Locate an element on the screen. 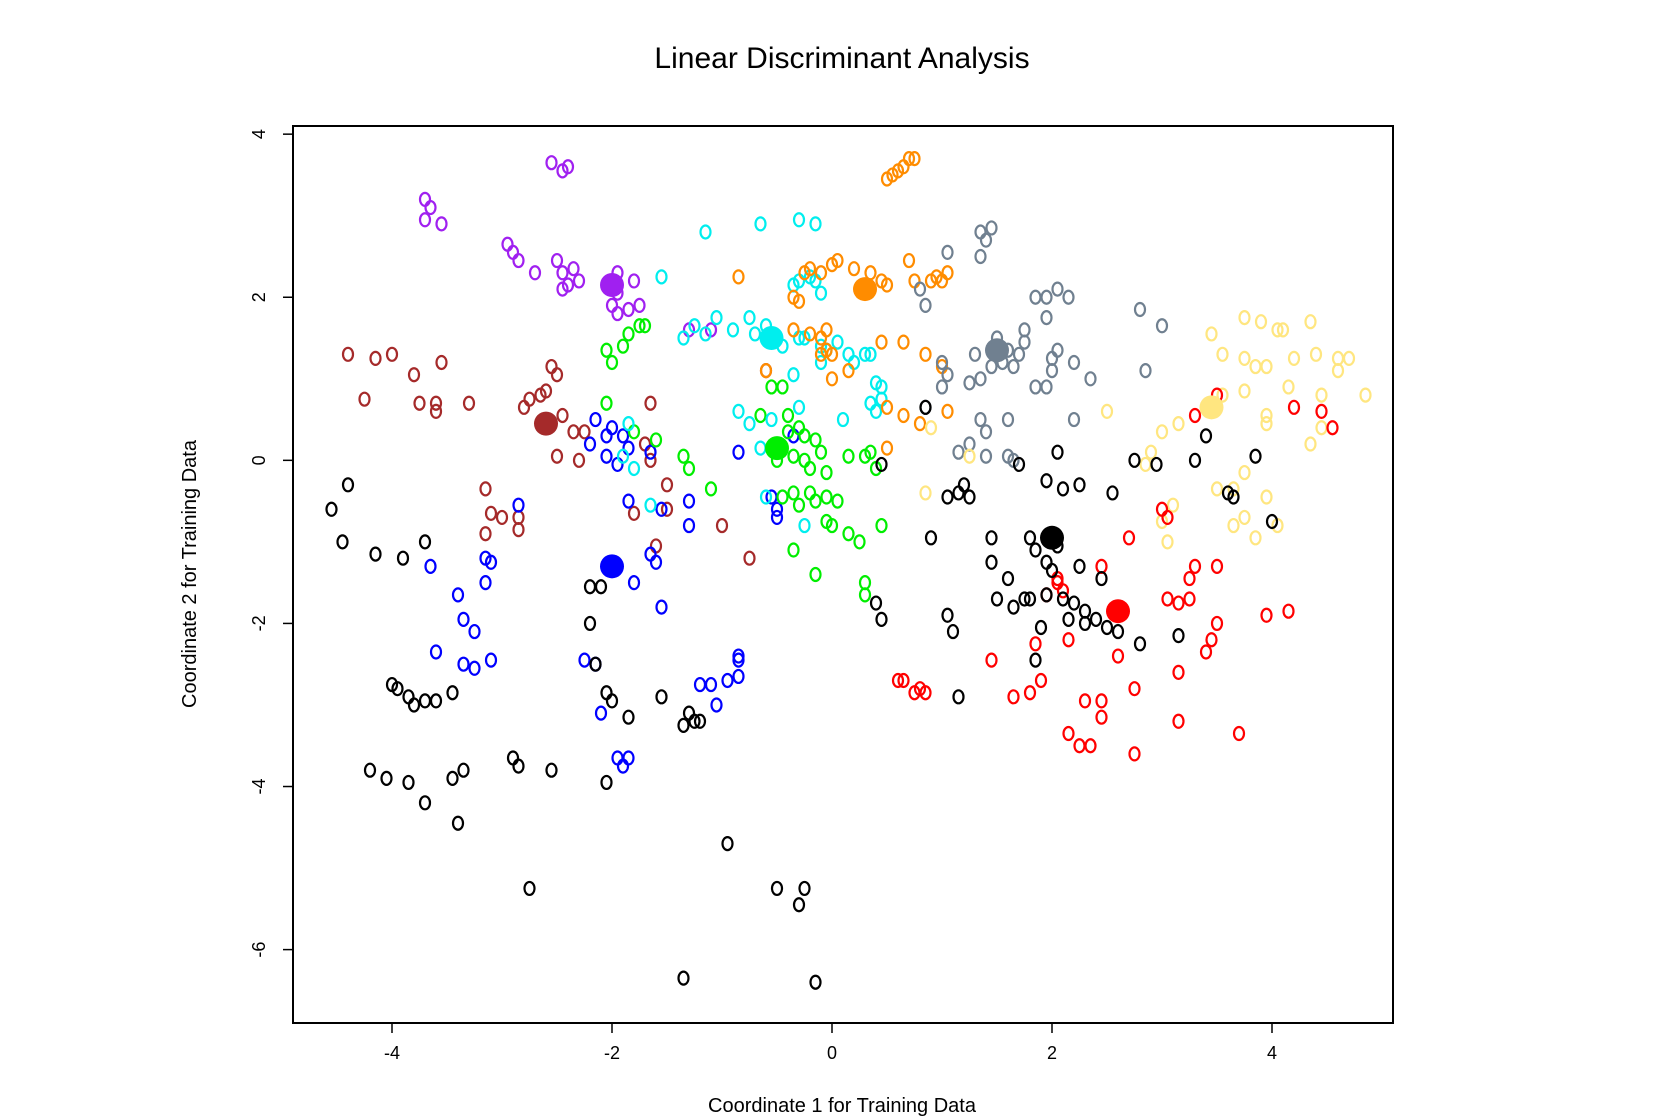  x-tick-label: -2 is located at coordinates (612, 1053).